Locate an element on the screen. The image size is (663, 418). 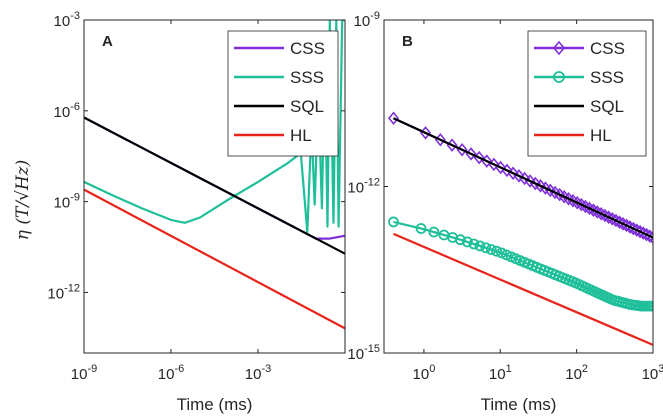
y-tick-label: 10⁻³ is located at coordinates (67, 20).